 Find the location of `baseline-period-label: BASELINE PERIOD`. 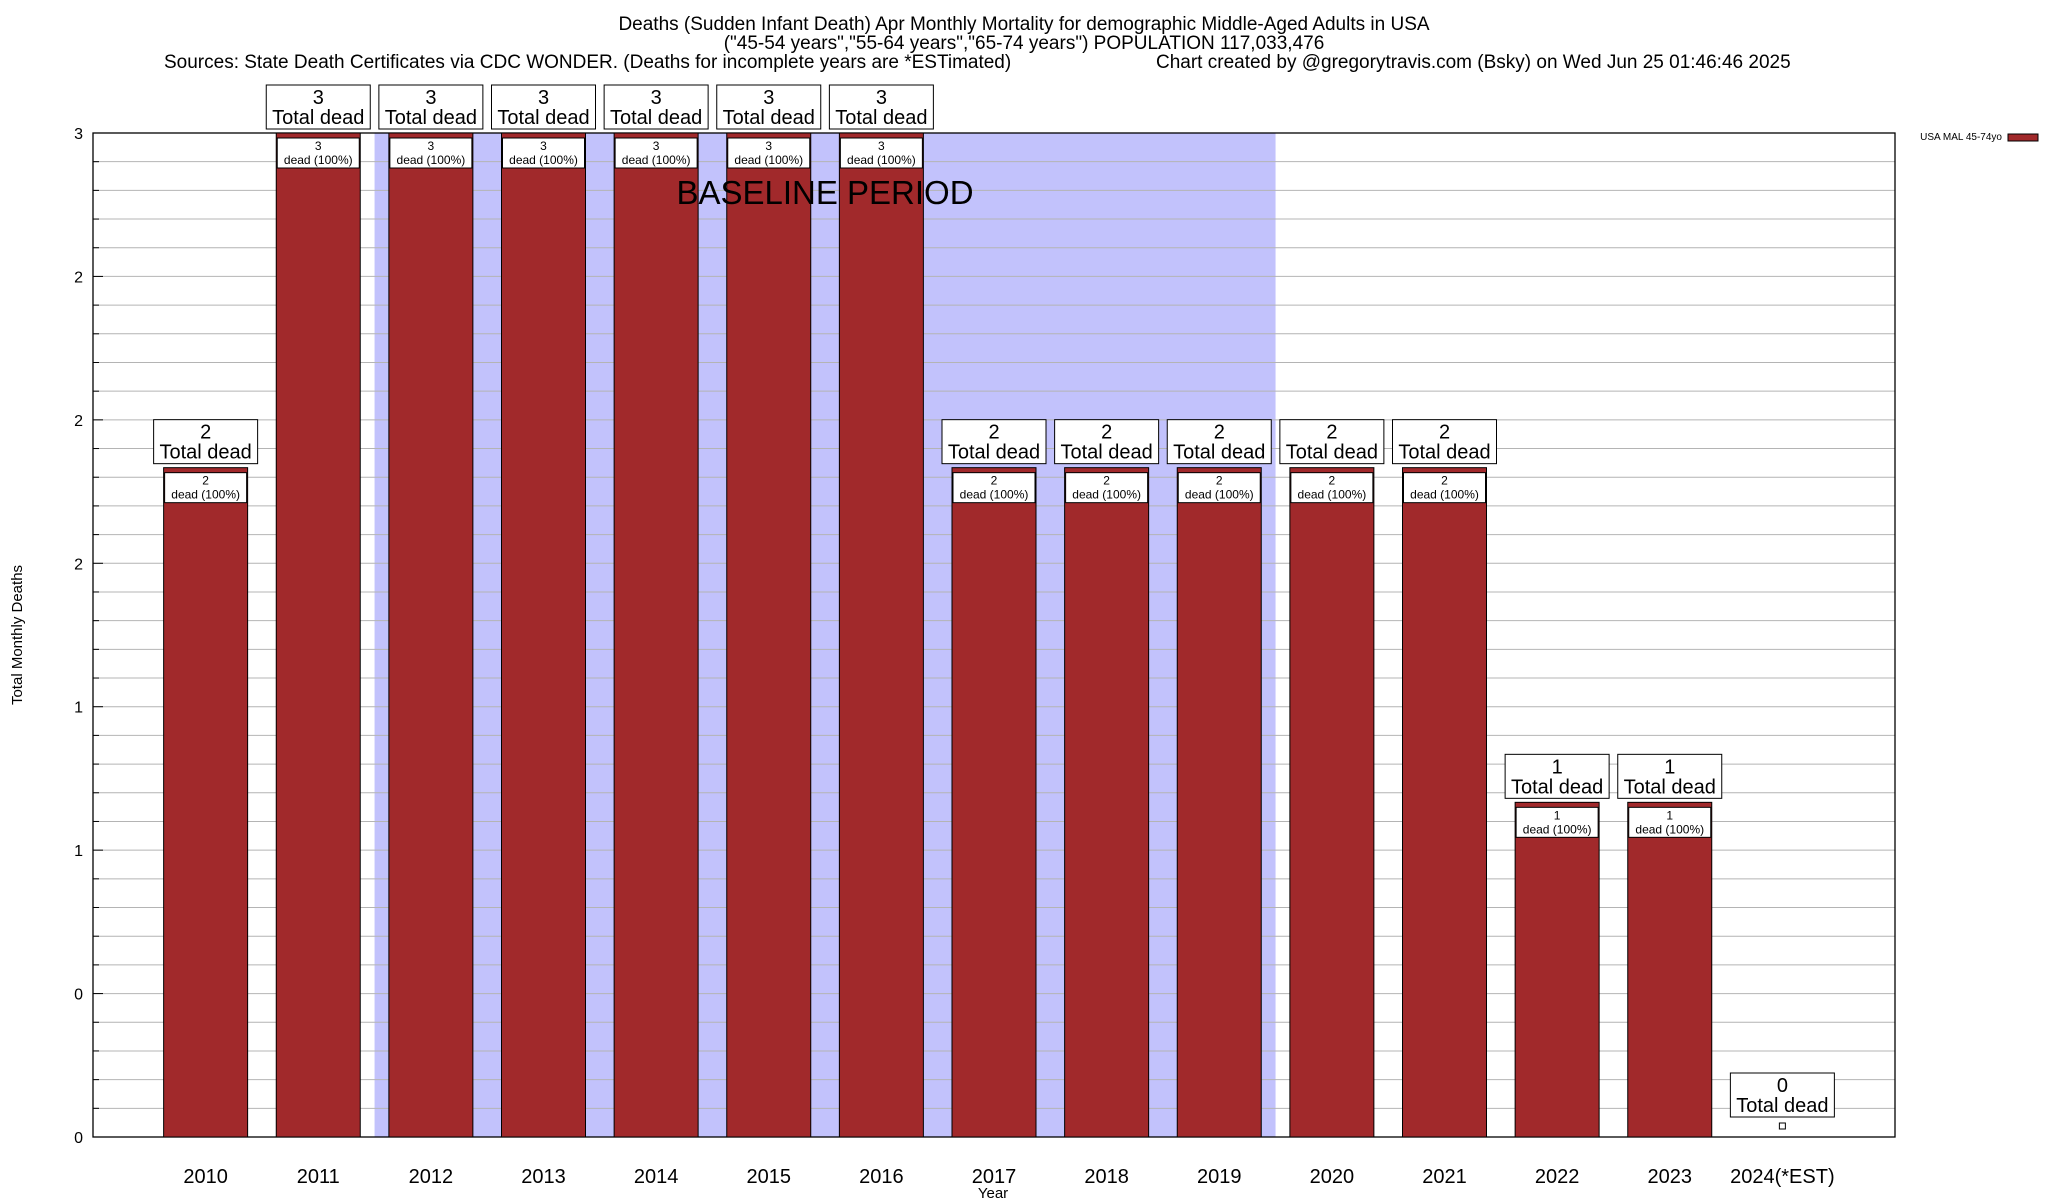

baseline-period-label: BASELINE PERIOD is located at coordinates (824, 192).